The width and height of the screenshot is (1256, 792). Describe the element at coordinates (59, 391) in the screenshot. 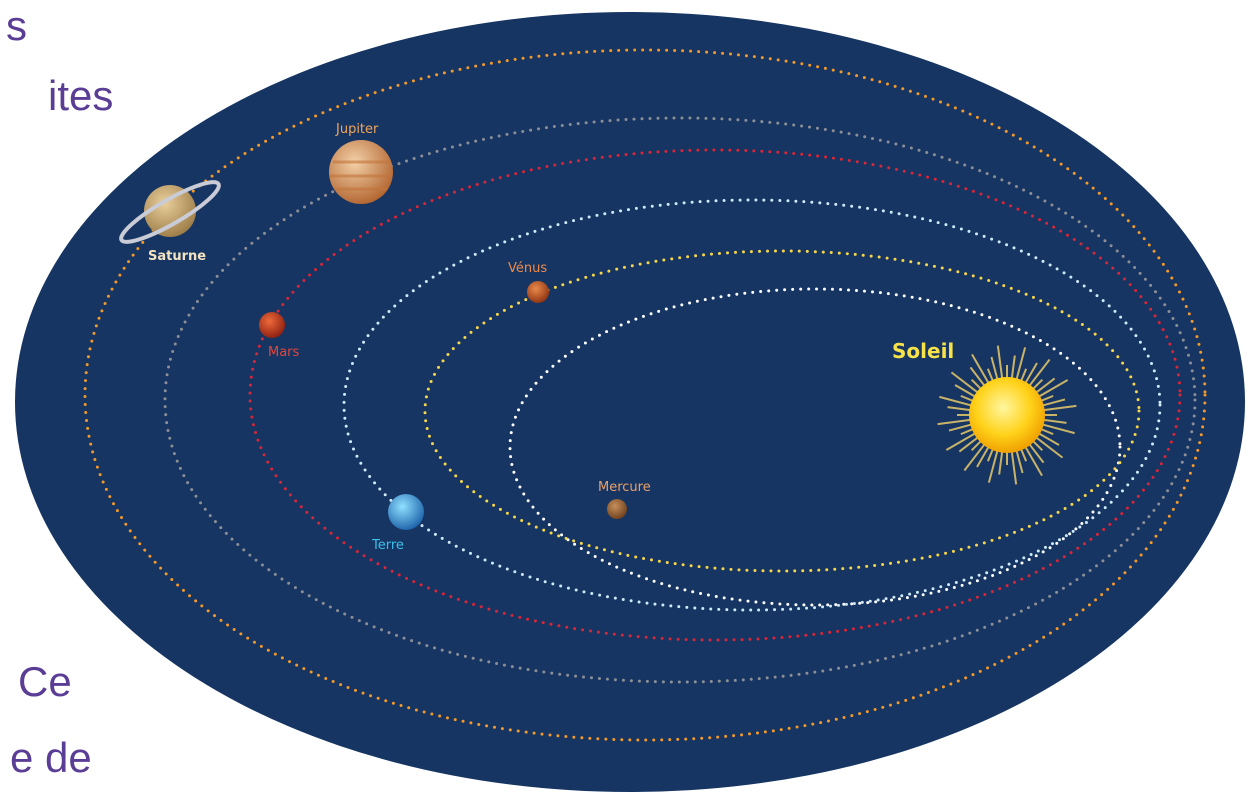

I see `slide-text: s ites Ce e de` at that location.